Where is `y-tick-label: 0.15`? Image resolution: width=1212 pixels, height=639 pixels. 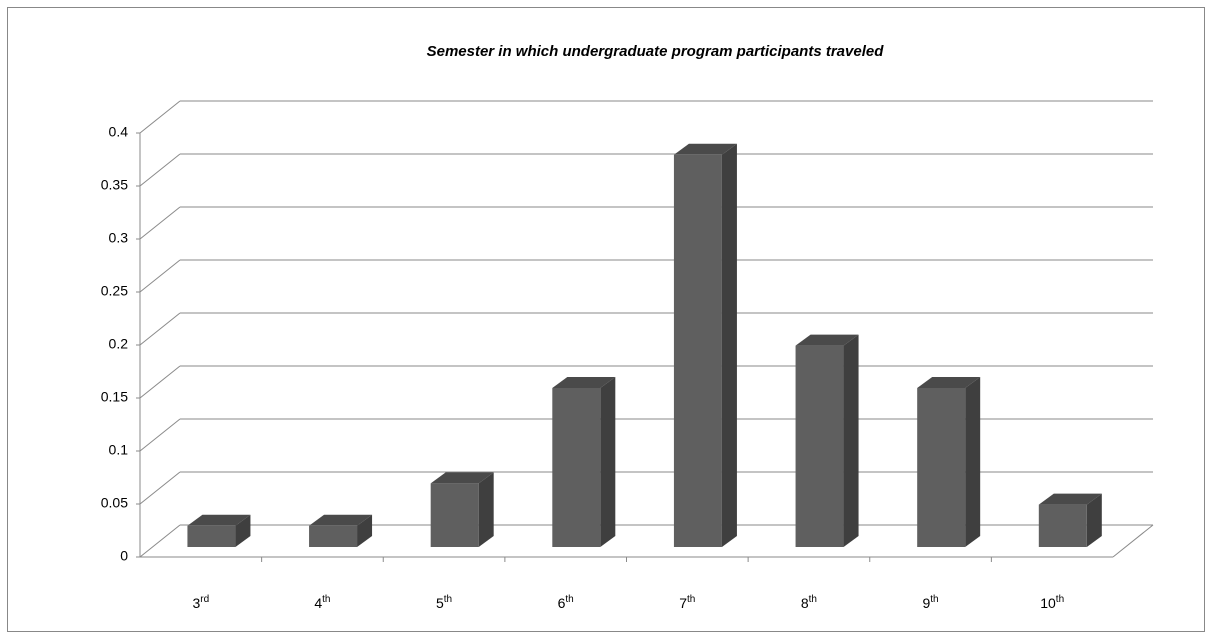 y-tick-label: 0.15 is located at coordinates (114, 397).